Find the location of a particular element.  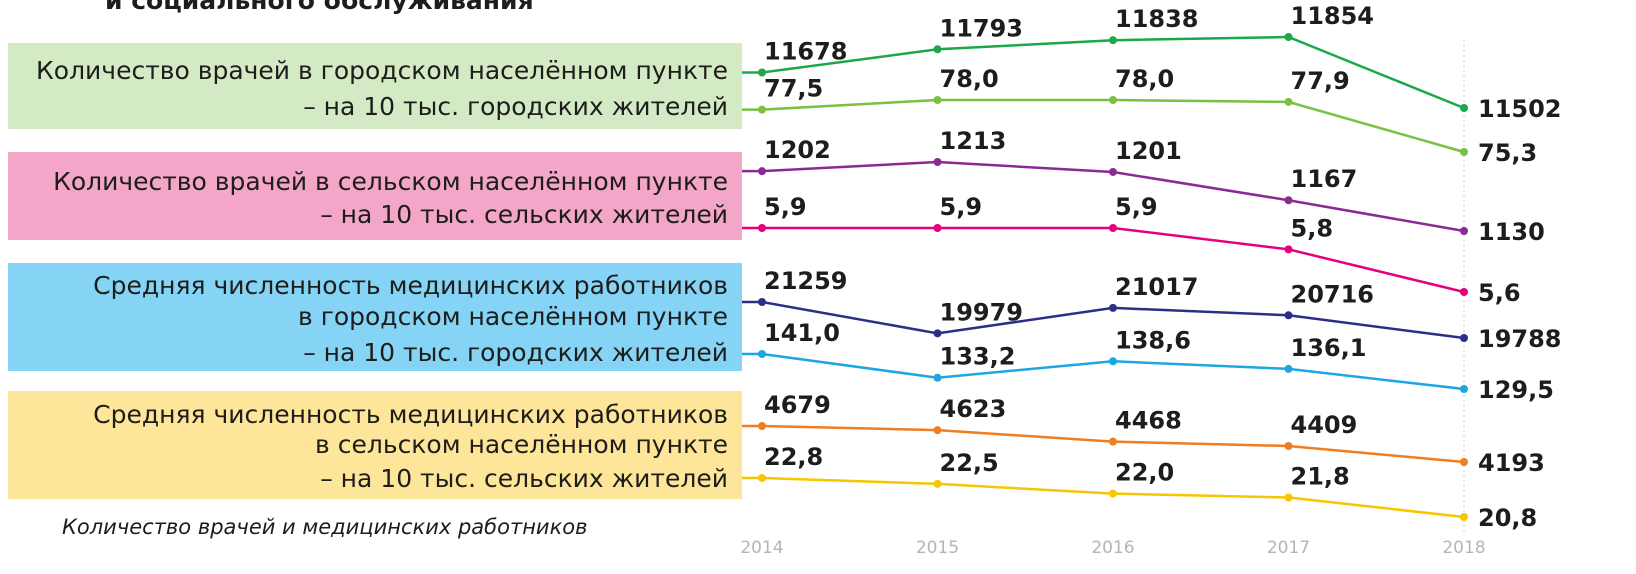

value-label: 5,6 is located at coordinates (1499, 293).